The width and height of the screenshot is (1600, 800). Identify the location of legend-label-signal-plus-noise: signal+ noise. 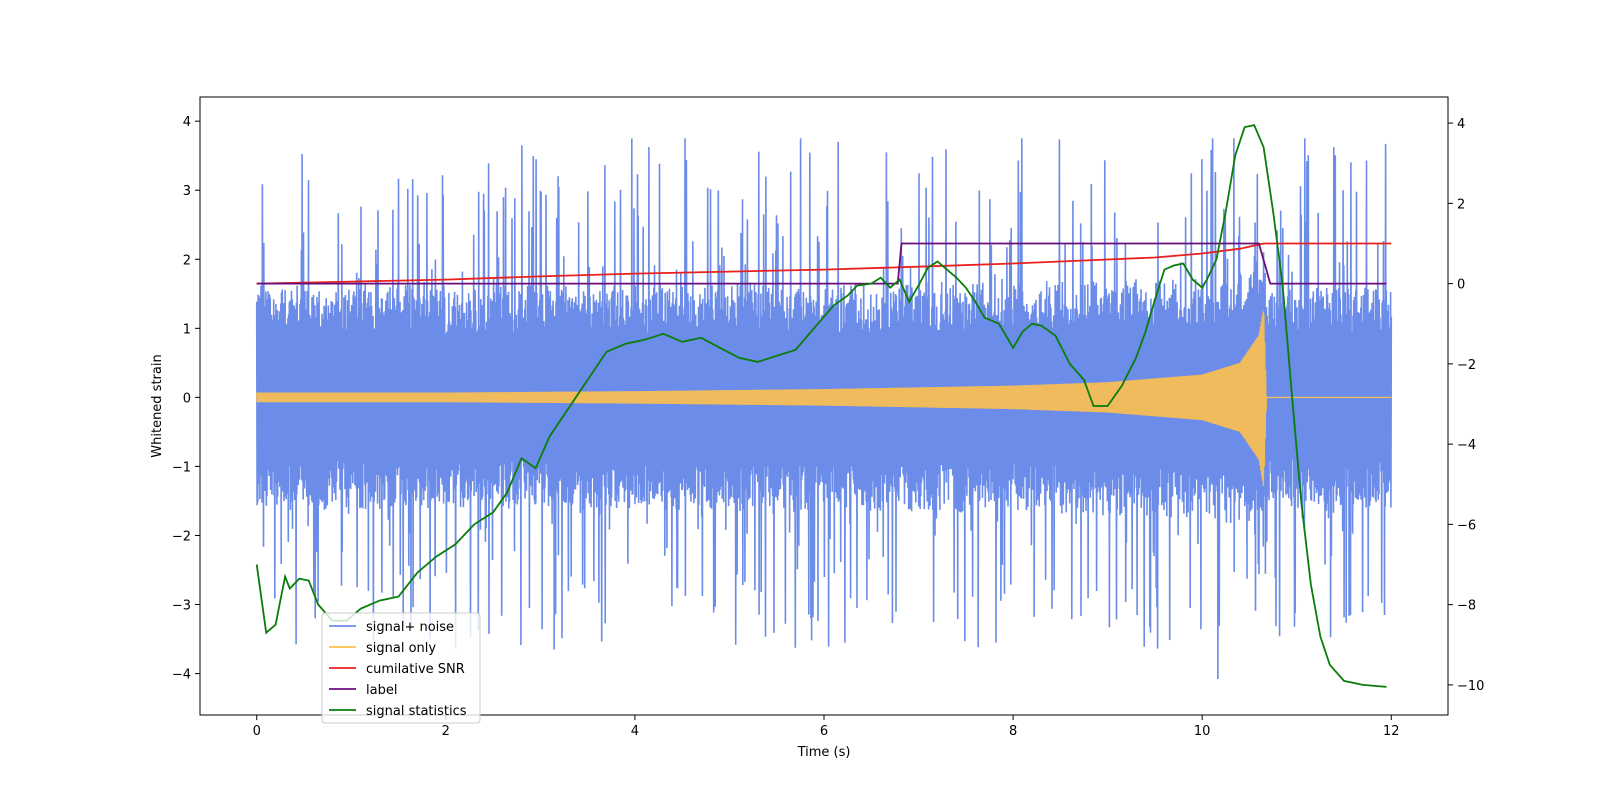
(410, 627).